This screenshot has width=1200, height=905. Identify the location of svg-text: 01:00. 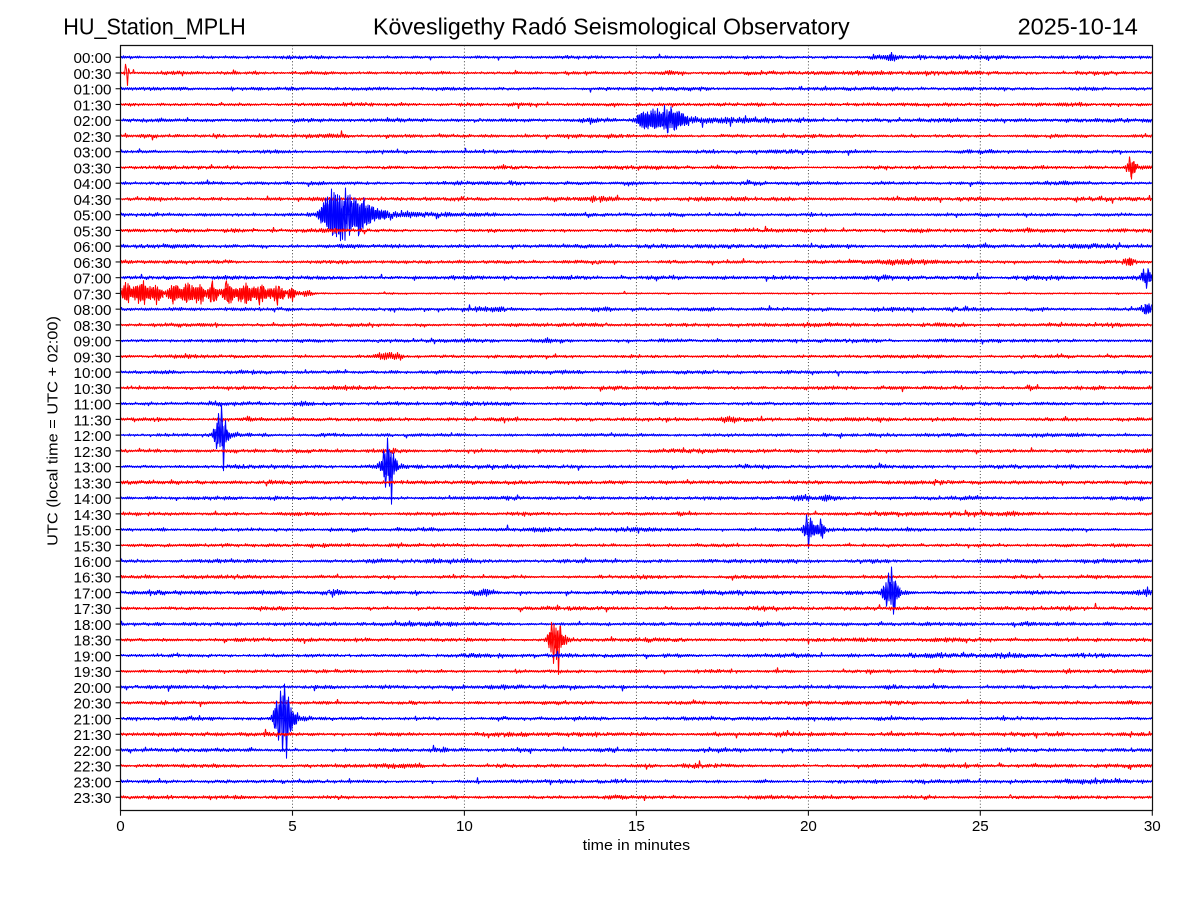
(93, 91).